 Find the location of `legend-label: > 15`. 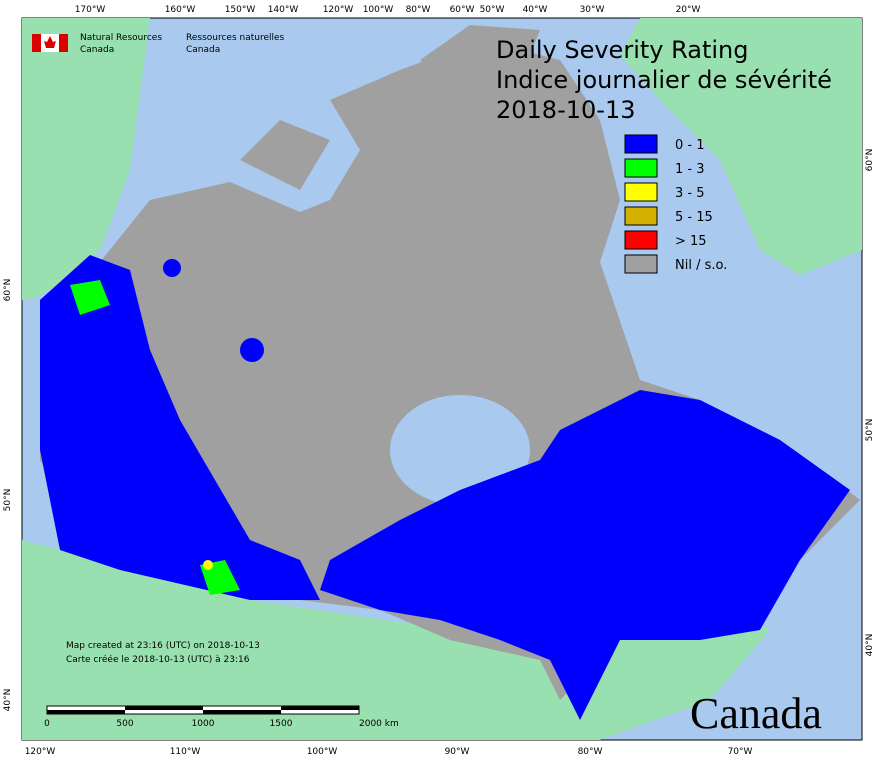

legend-label: > 15 is located at coordinates (691, 241).